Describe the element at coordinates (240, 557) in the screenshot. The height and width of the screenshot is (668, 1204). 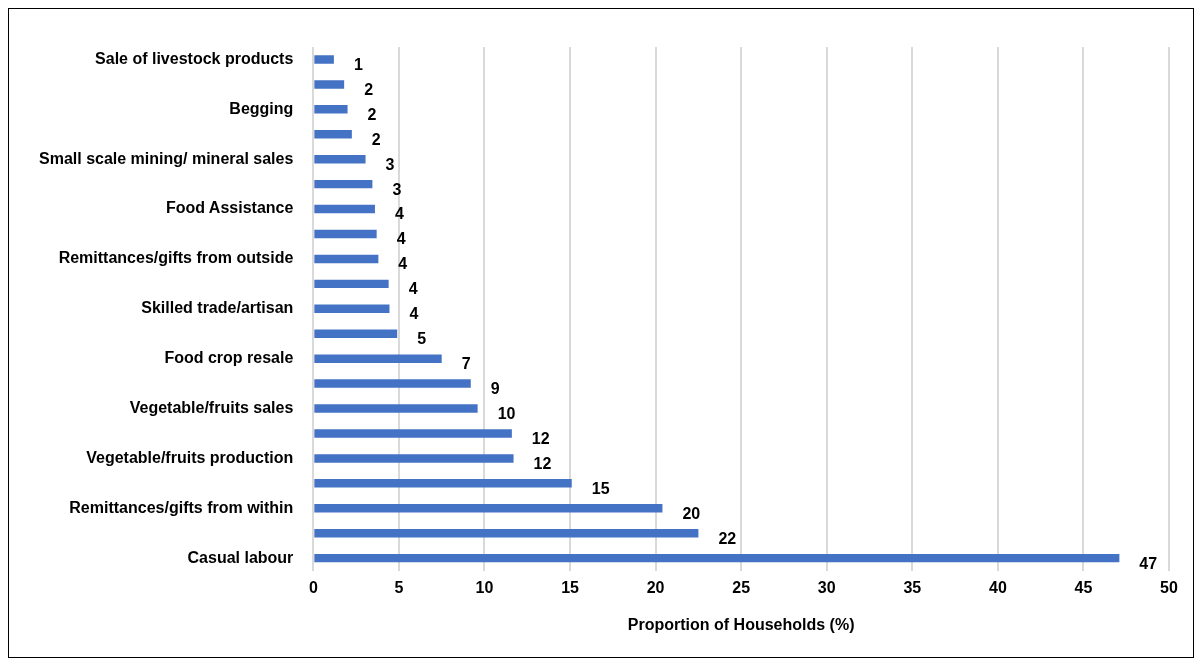
I see `y-tick-label: Casual labour` at that location.